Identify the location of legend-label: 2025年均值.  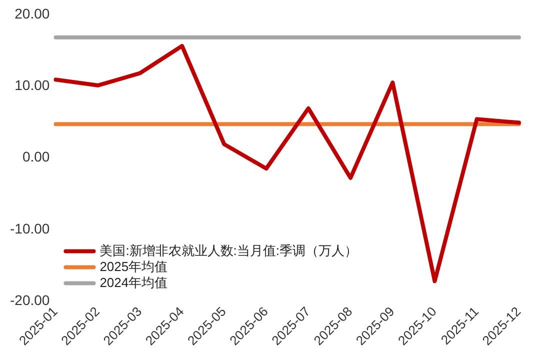
(134, 266).